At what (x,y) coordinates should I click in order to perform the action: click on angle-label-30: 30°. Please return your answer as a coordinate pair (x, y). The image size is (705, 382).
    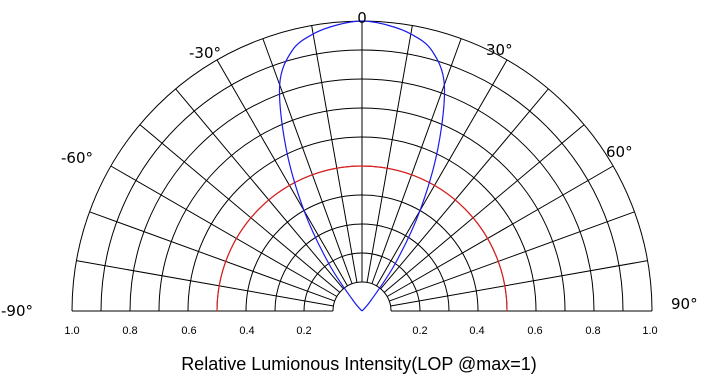
    Looking at the image, I should click on (499, 50).